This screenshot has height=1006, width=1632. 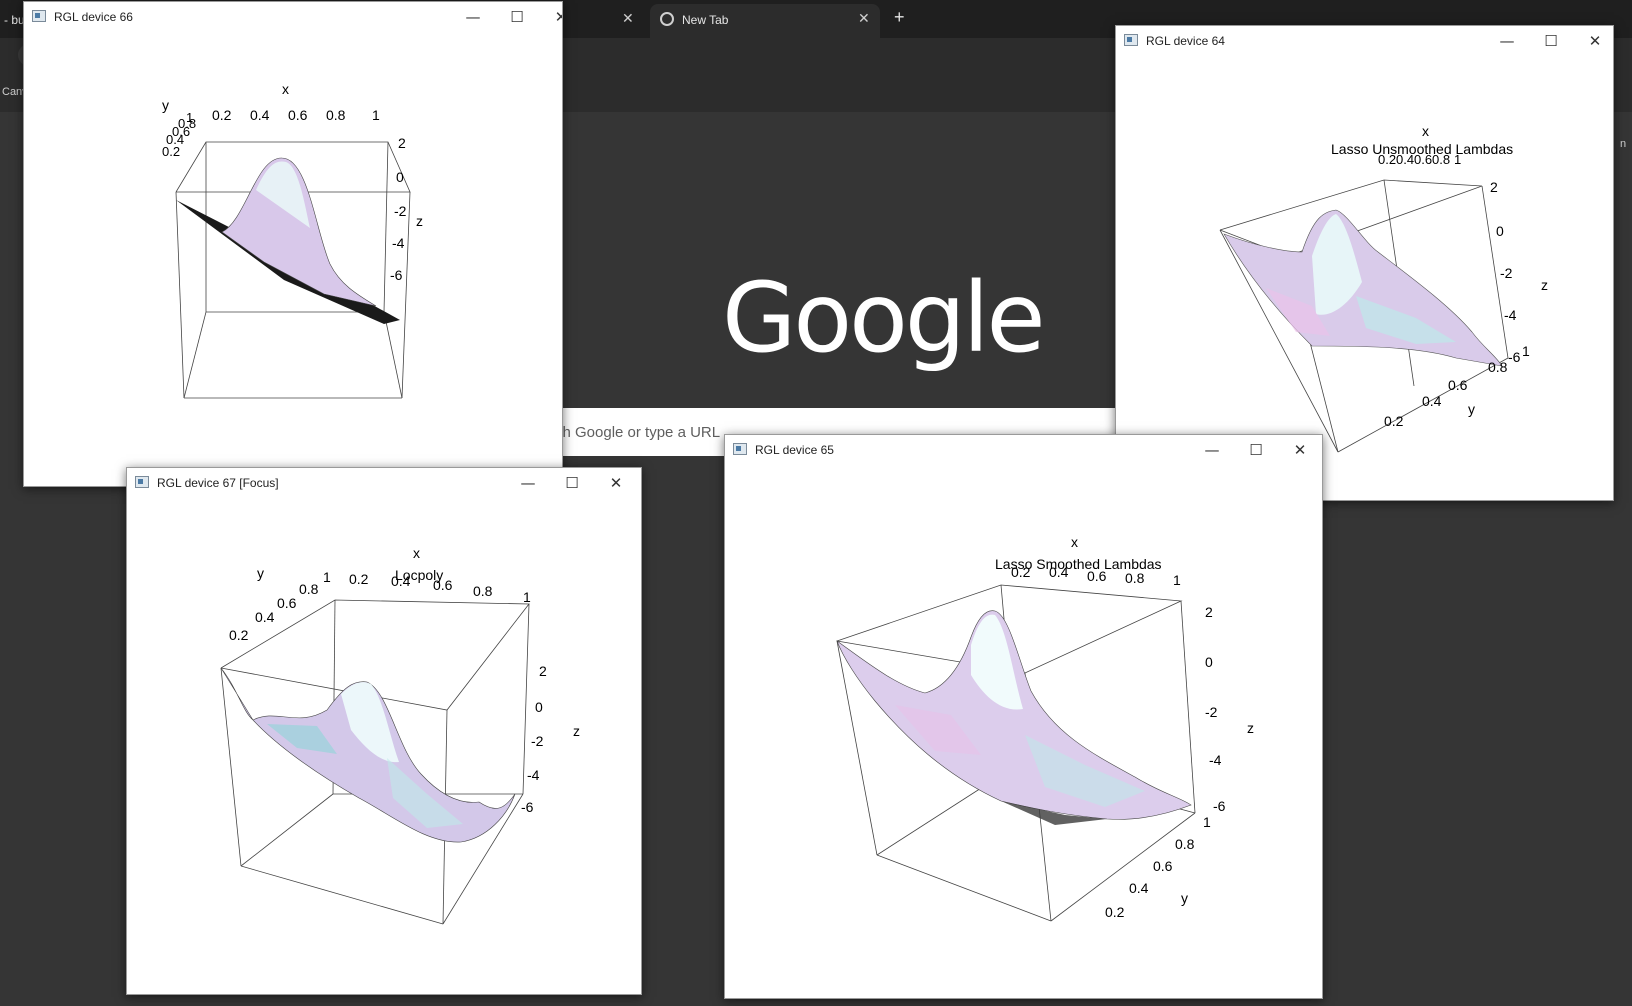 I want to click on window-title: RGL device 64, so click(x=1185, y=41).